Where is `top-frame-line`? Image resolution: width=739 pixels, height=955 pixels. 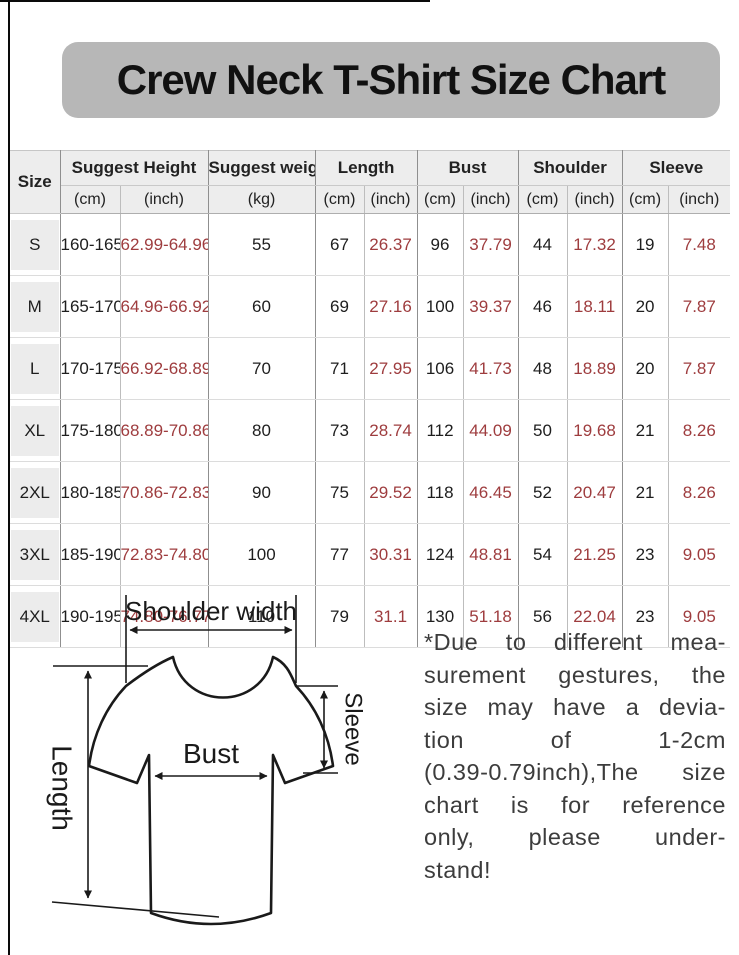 top-frame-line is located at coordinates (215, 1).